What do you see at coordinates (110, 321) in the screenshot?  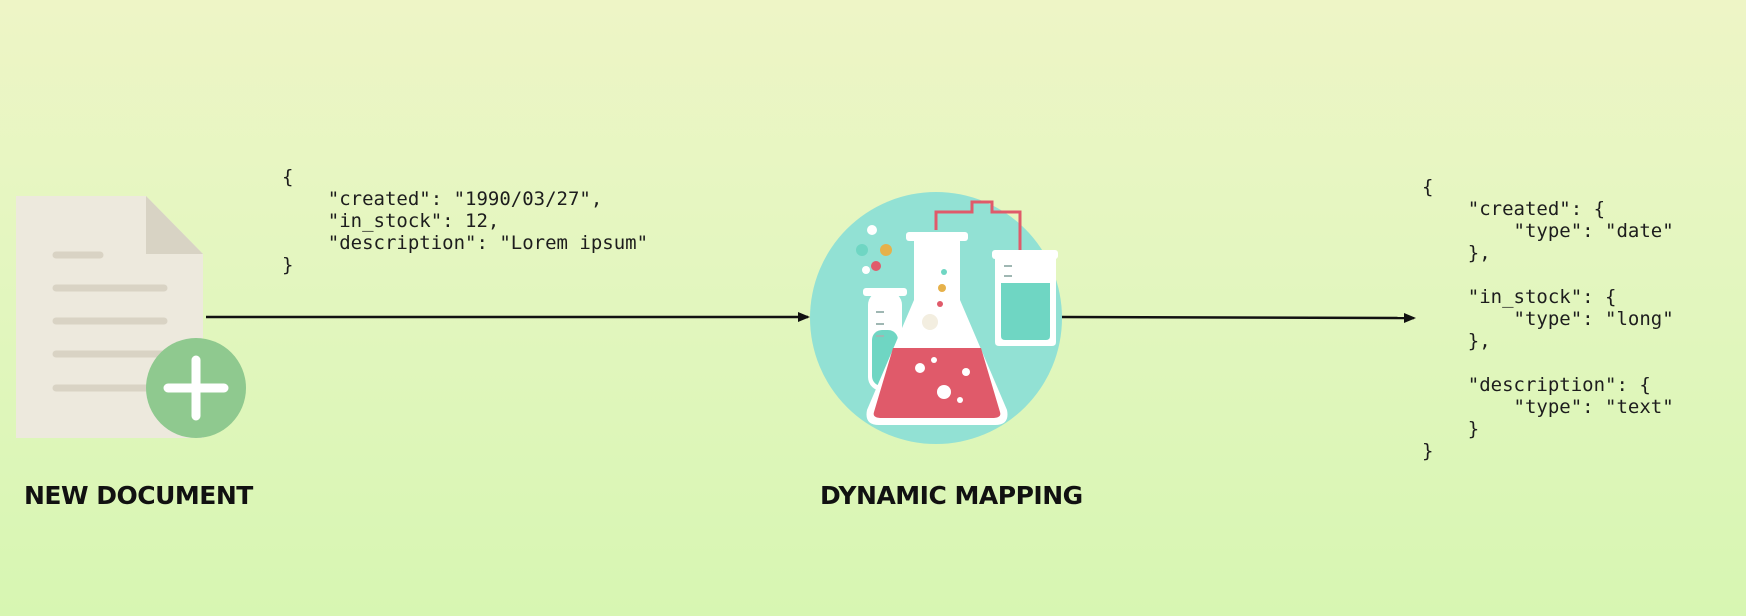 I see `document-text-lines` at bounding box center [110, 321].